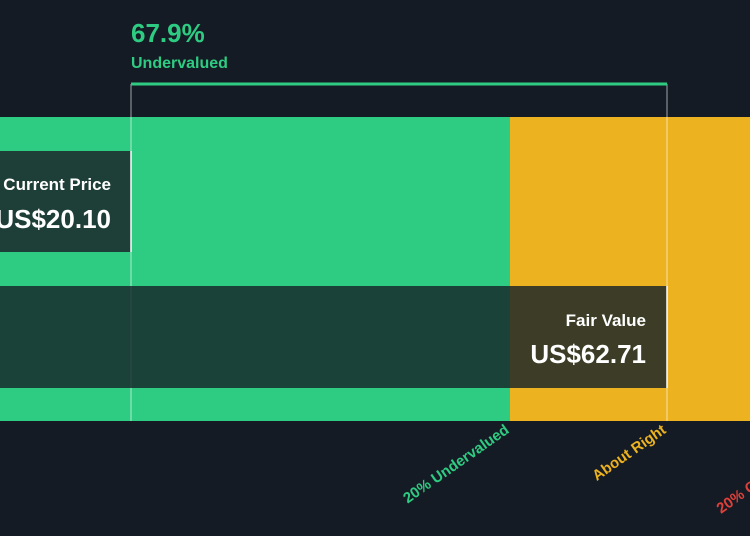 The image size is (750, 536). I want to click on discount-percent: 67.9%, so click(168, 33).